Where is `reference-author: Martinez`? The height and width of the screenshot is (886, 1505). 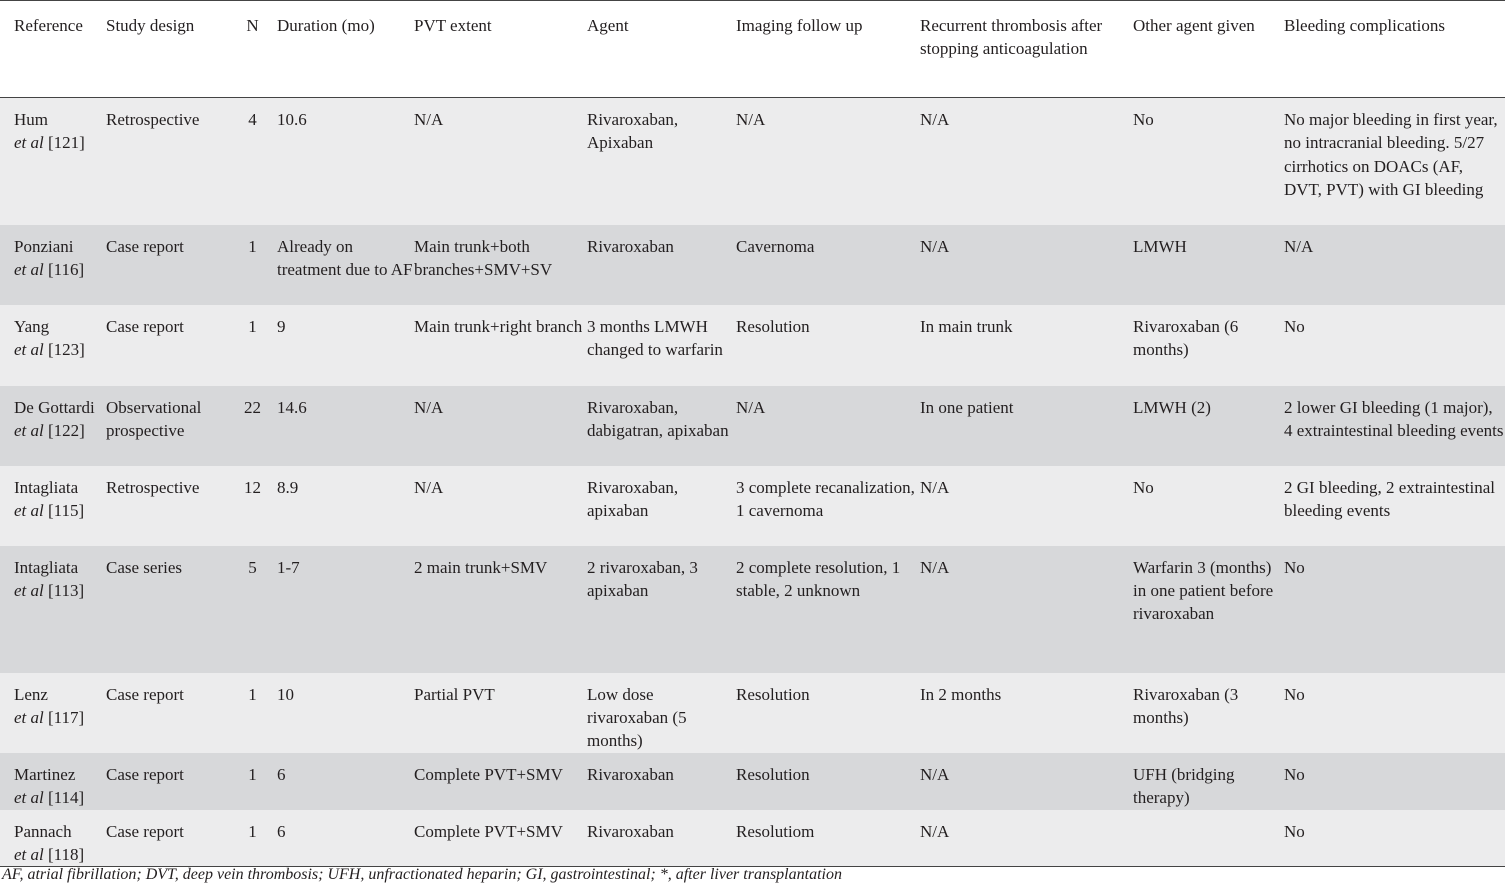
reference-author: Martinez is located at coordinates (45, 774).